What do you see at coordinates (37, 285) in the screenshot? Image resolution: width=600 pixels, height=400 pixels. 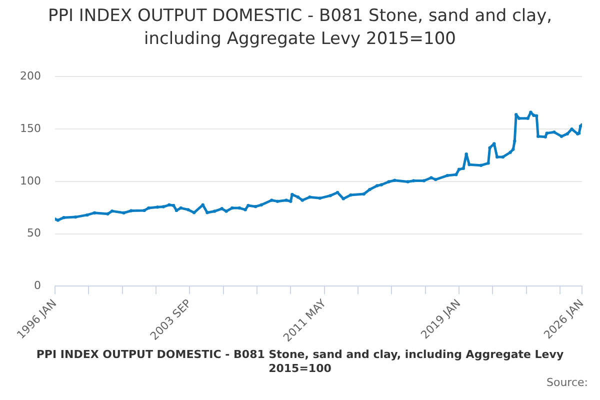 I see `y-tick-label: 0` at bounding box center [37, 285].